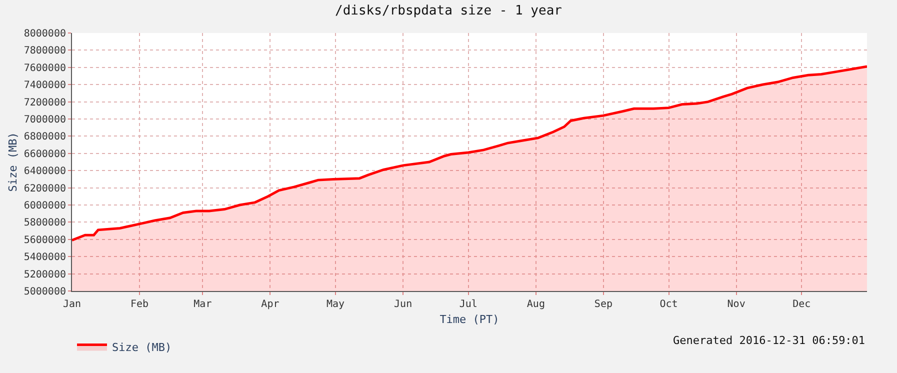 Image resolution: width=897 pixels, height=373 pixels. What do you see at coordinates (139, 304) in the screenshot?
I see `x-tick-label: Feb` at bounding box center [139, 304].